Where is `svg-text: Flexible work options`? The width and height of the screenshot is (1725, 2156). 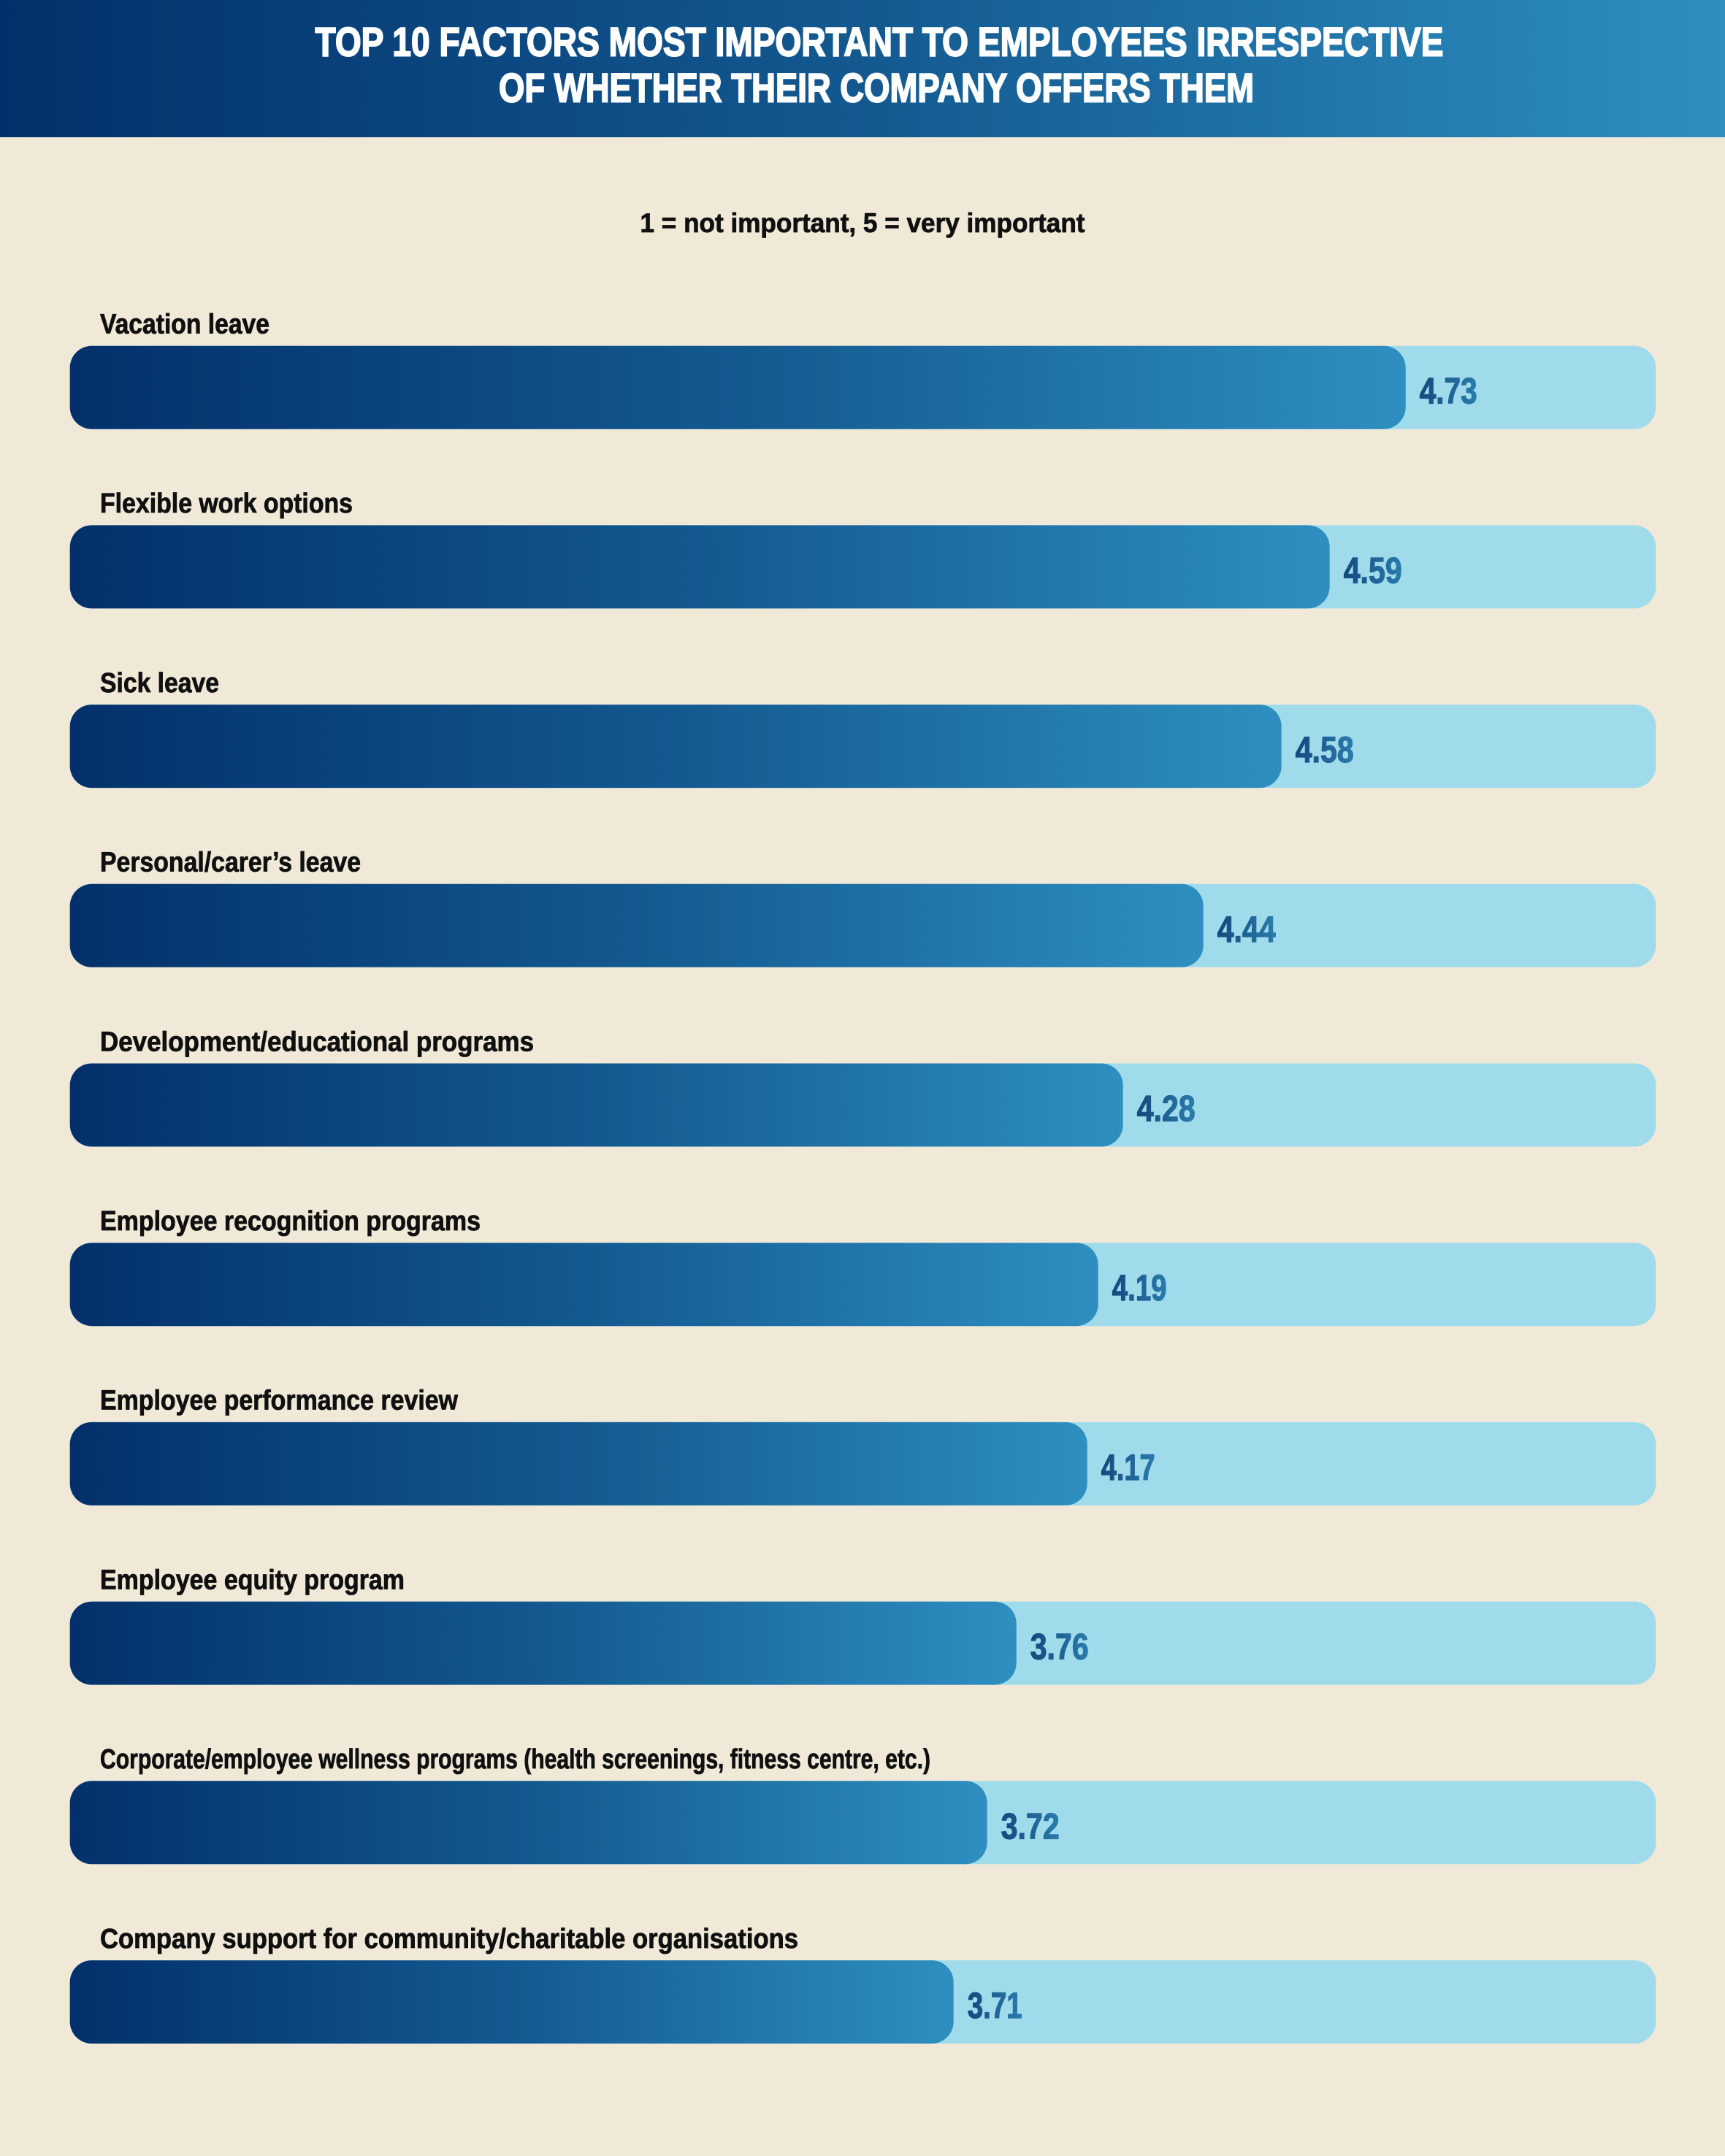
svg-text: Flexible work options is located at coordinates (226, 503).